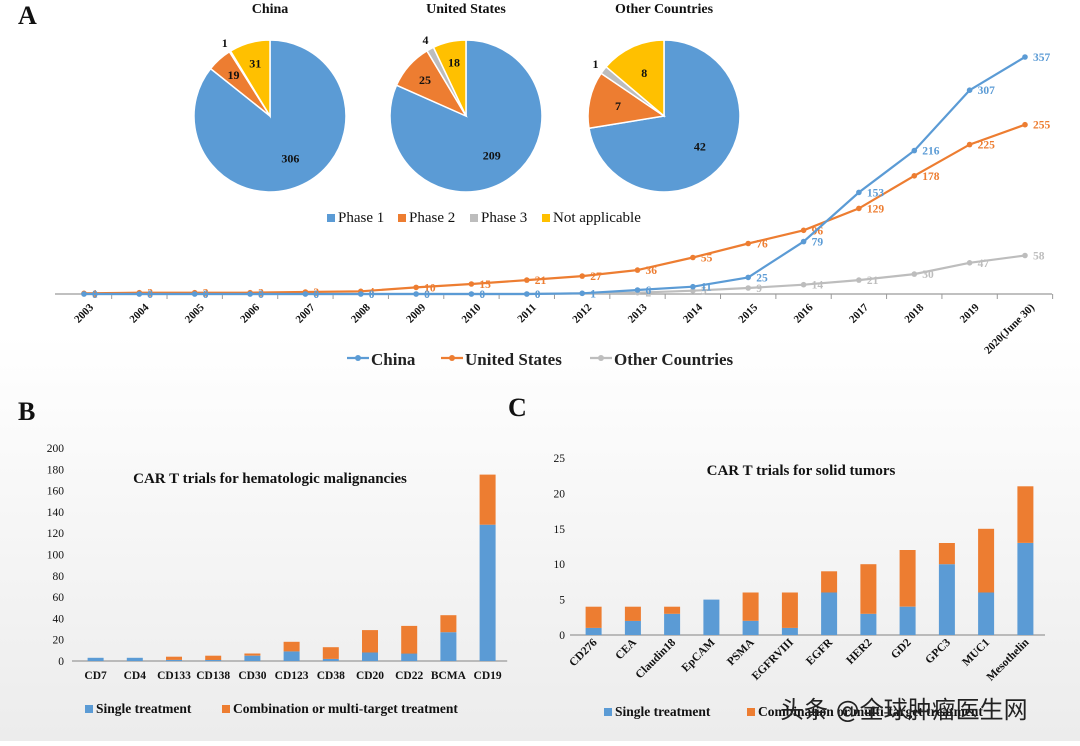 Image resolution: width=1080 pixels, height=746 pixels. What do you see at coordinates (818, 286) in the screenshot?
I see `data-label: 14` at bounding box center [818, 286].